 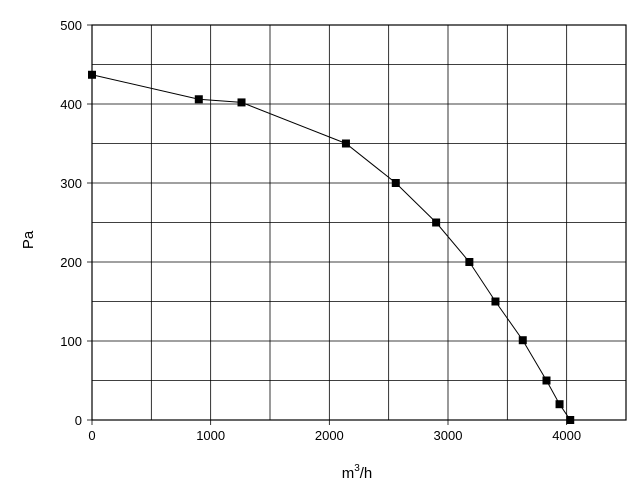 What do you see at coordinates (357, 468) in the screenshot?
I see `x-axis-label-superscript: 3` at bounding box center [357, 468].